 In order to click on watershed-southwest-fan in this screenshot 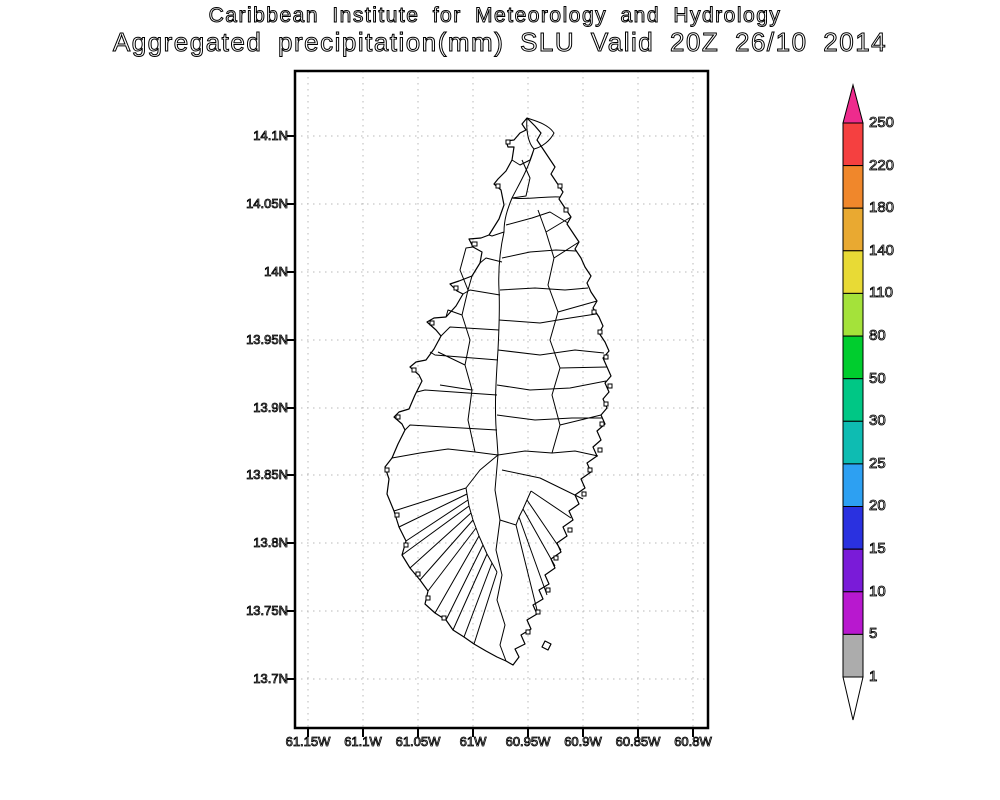, I will do `click(446, 549)`.